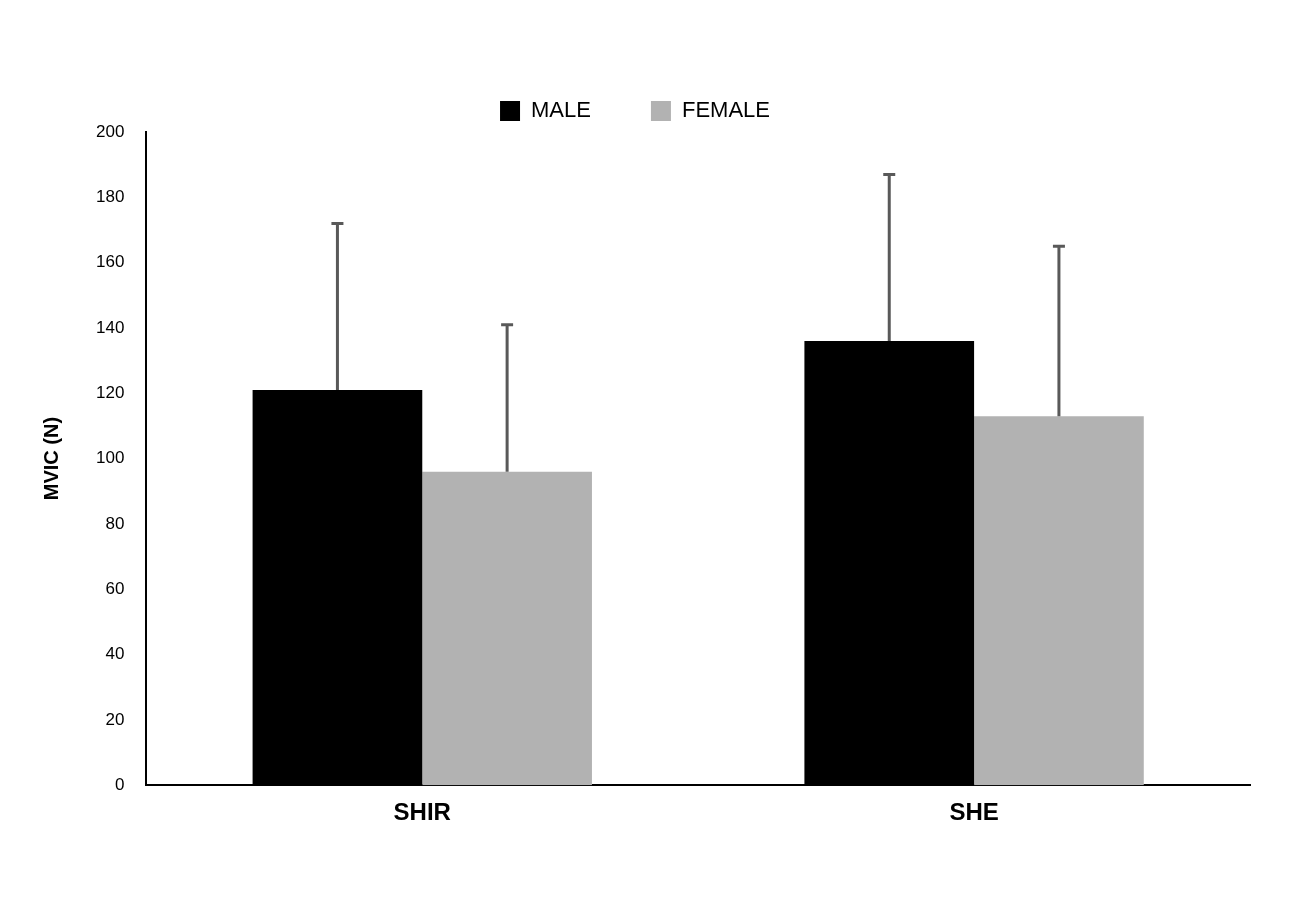 This screenshot has height=902, width=1290. I want to click on y-tick-label: 140, so click(110, 327).